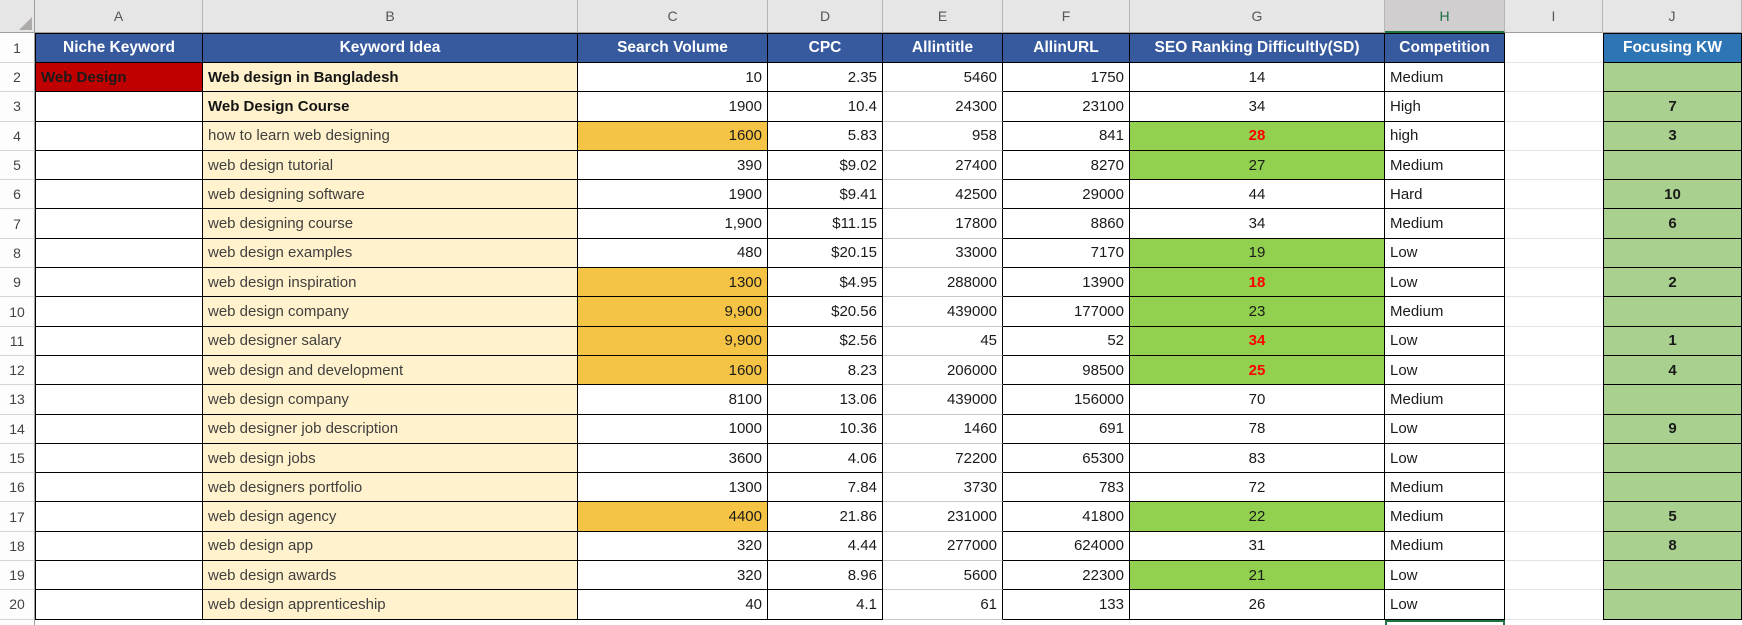  Describe the element at coordinates (1554, 48) in the screenshot. I see `cell-I1` at that location.